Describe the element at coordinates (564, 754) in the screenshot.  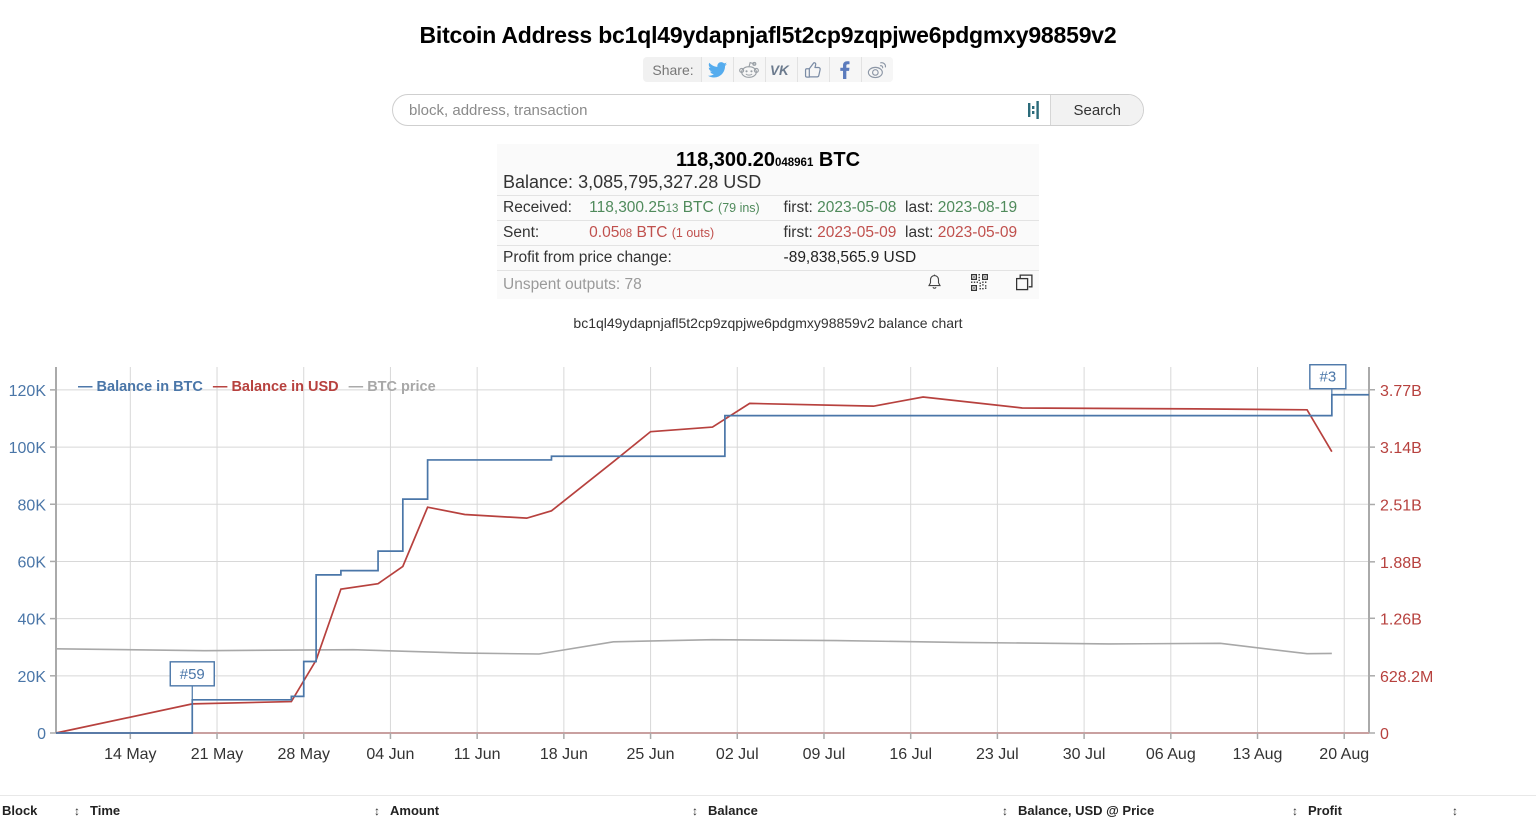
I see `svg-text: 18 Jun` at that location.